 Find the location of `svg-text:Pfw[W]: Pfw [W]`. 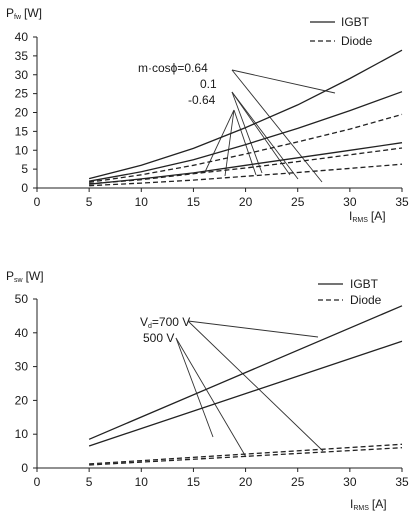

svg-text:Pfw[W]: Pfw [W] is located at coordinates (24, 13).